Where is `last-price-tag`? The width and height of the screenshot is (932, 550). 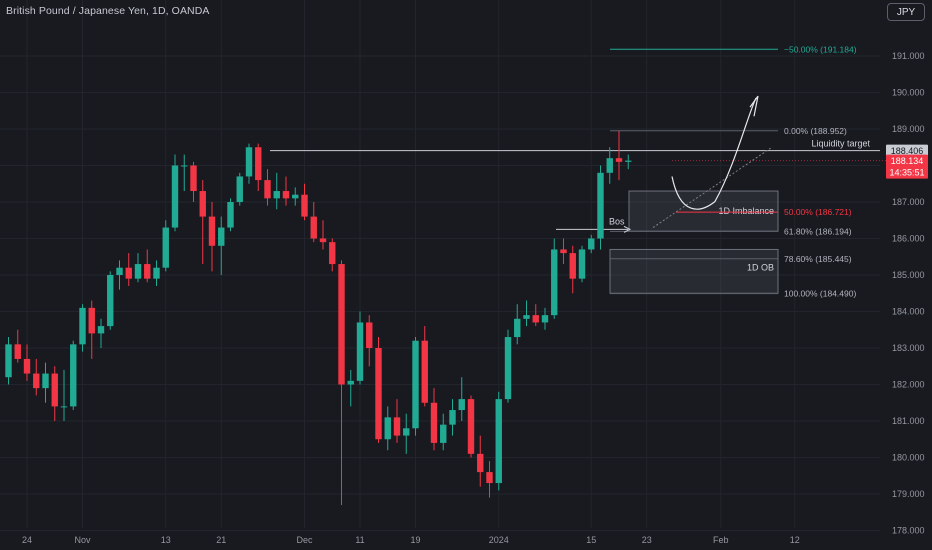
last-price-tag is located at coordinates (907, 166).